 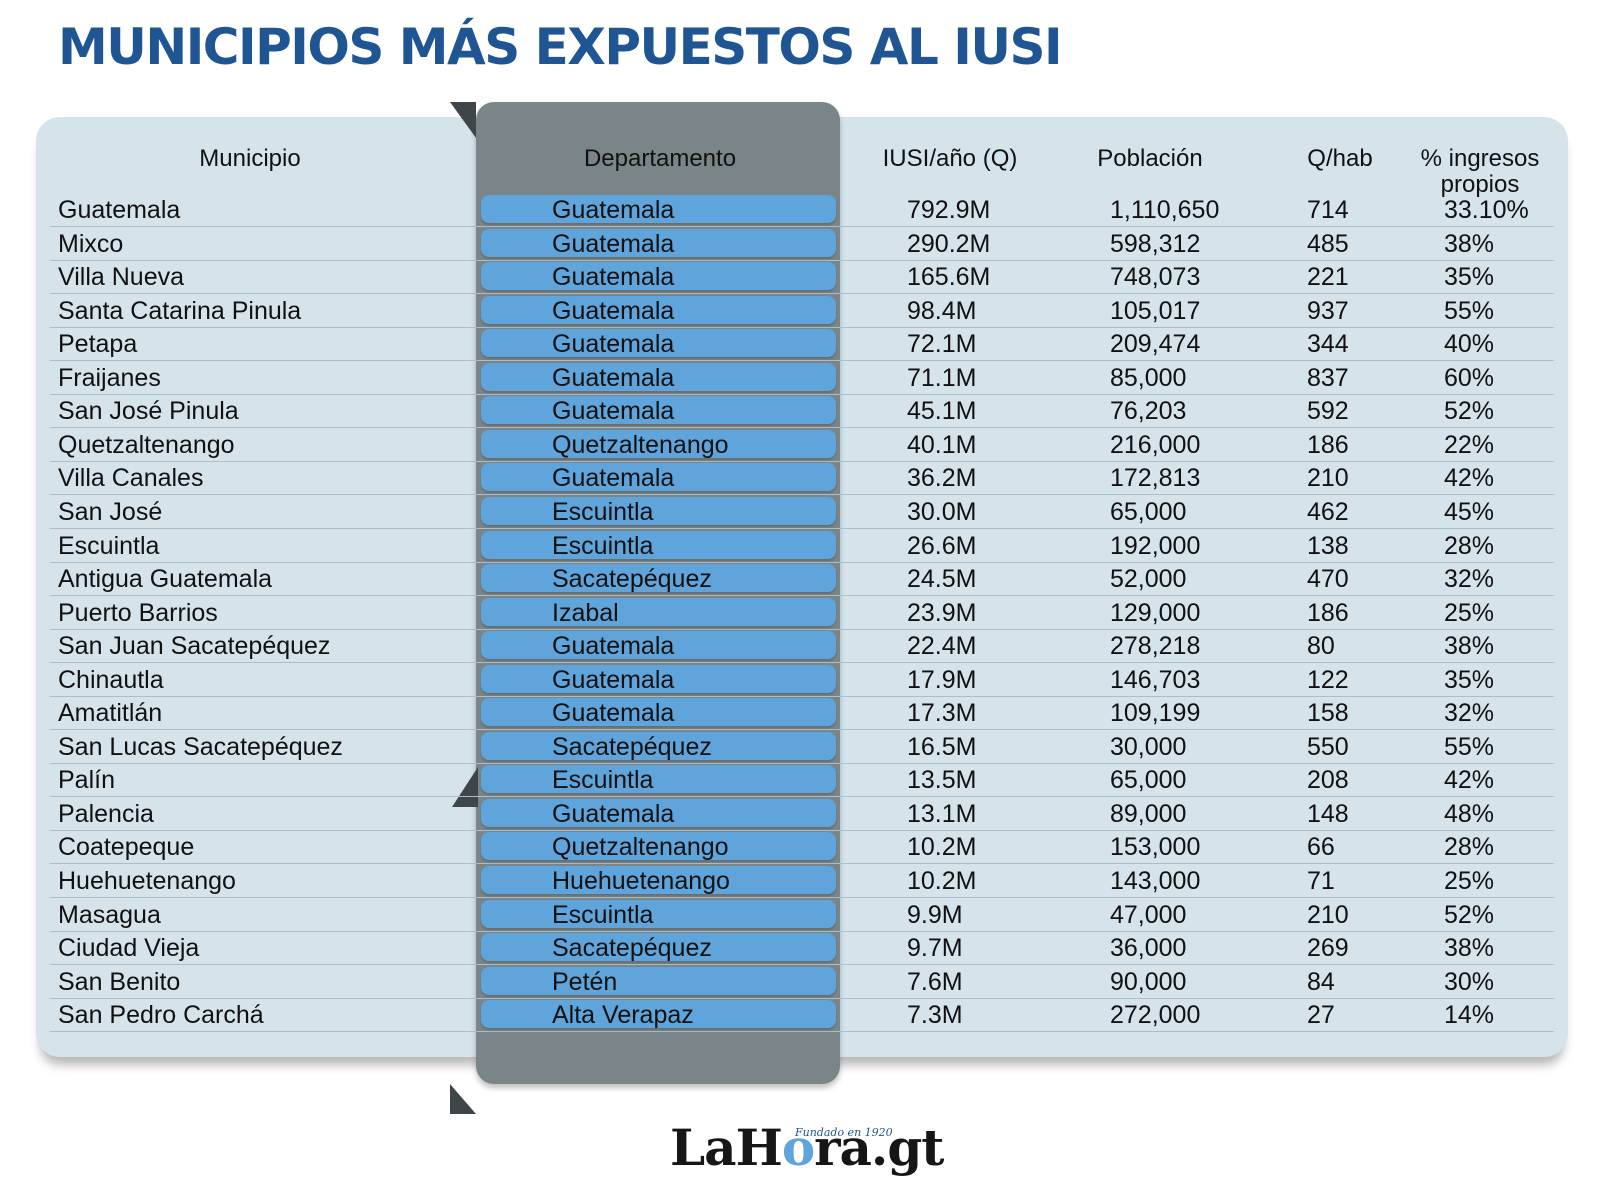 What do you see at coordinates (1148, 981) in the screenshot?
I see `cell-poblacion: 90,000` at bounding box center [1148, 981].